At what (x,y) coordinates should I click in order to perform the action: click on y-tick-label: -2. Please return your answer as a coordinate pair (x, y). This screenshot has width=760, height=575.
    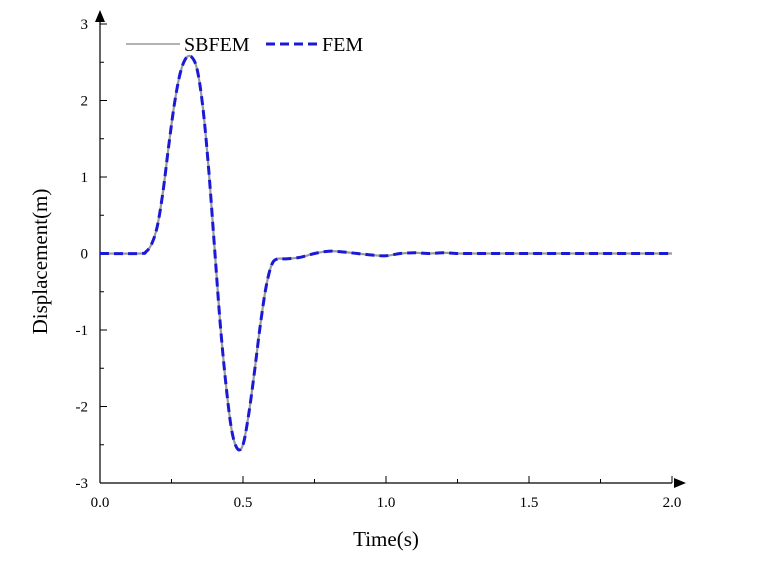
    Looking at the image, I should click on (82, 408).